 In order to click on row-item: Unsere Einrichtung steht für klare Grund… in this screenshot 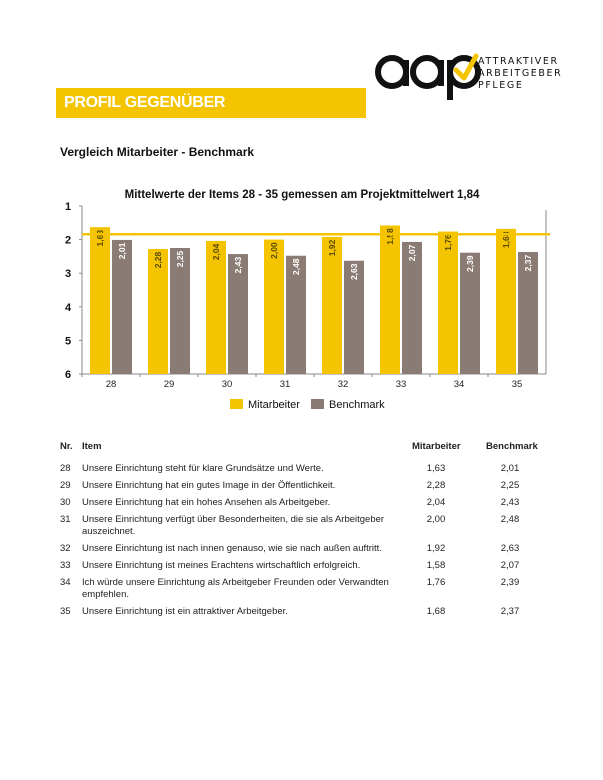, I will do `click(203, 468)`.